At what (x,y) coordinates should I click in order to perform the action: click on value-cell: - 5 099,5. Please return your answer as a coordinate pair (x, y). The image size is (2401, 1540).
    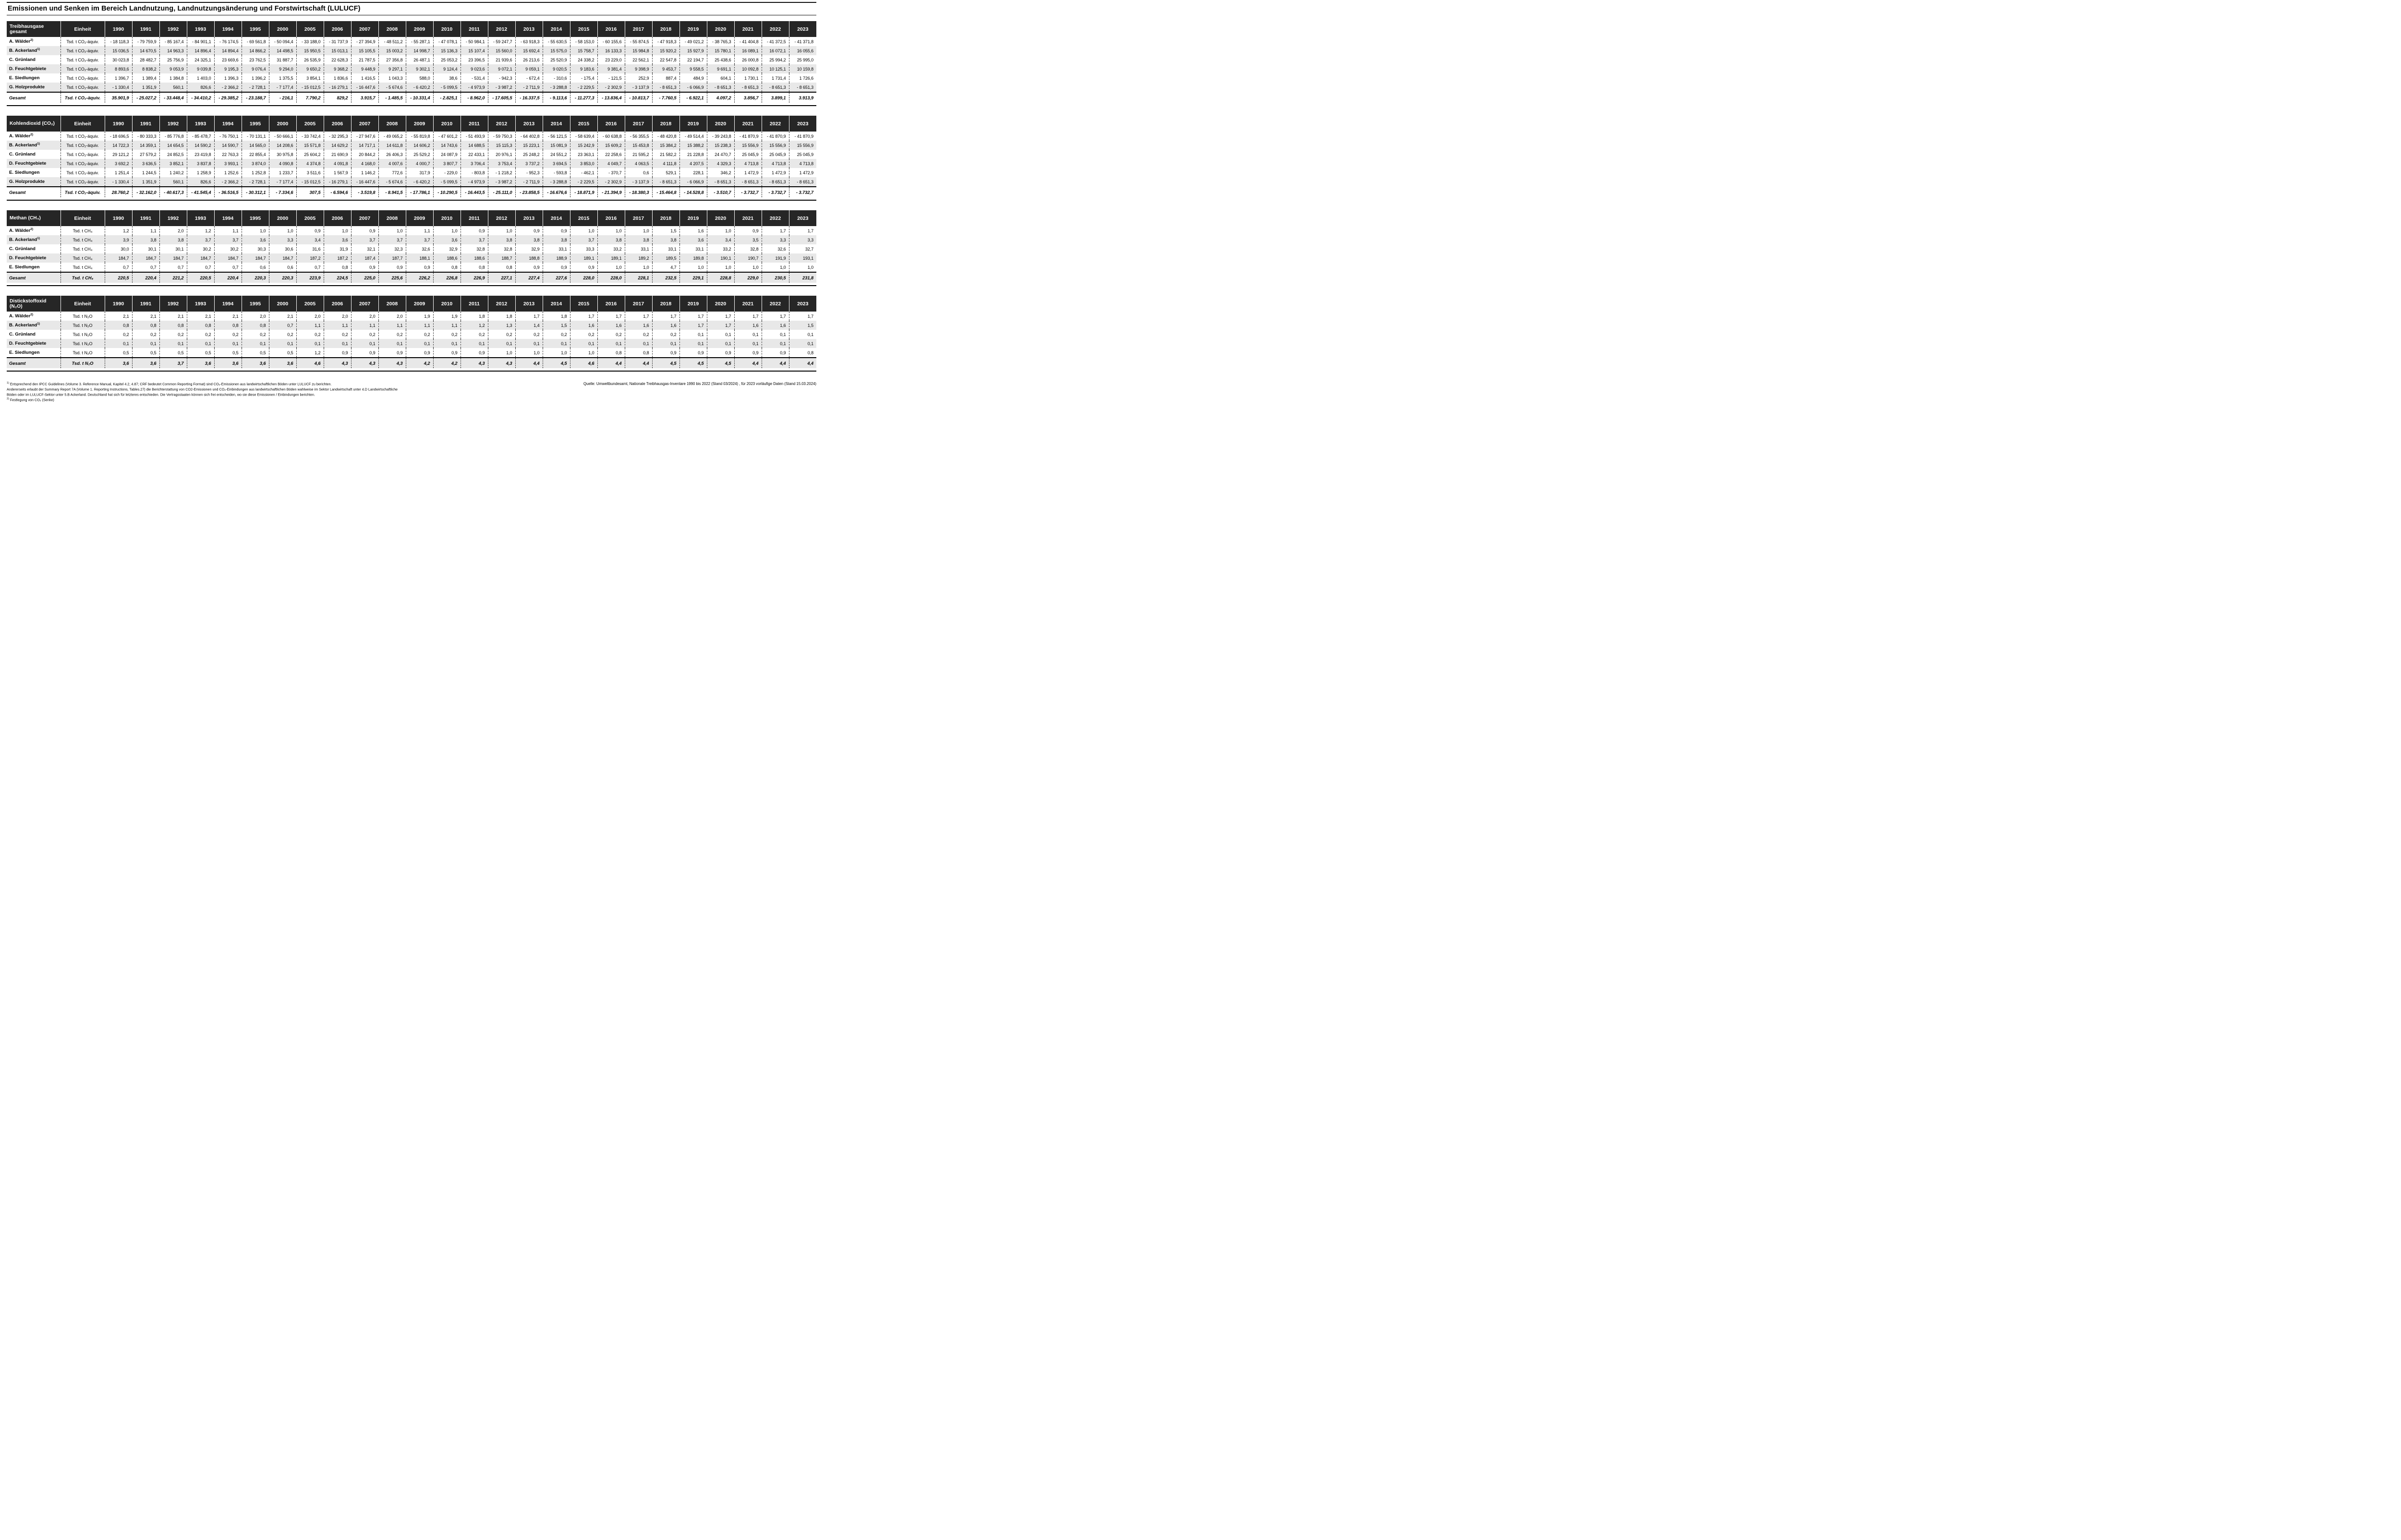
    Looking at the image, I should click on (447, 182).